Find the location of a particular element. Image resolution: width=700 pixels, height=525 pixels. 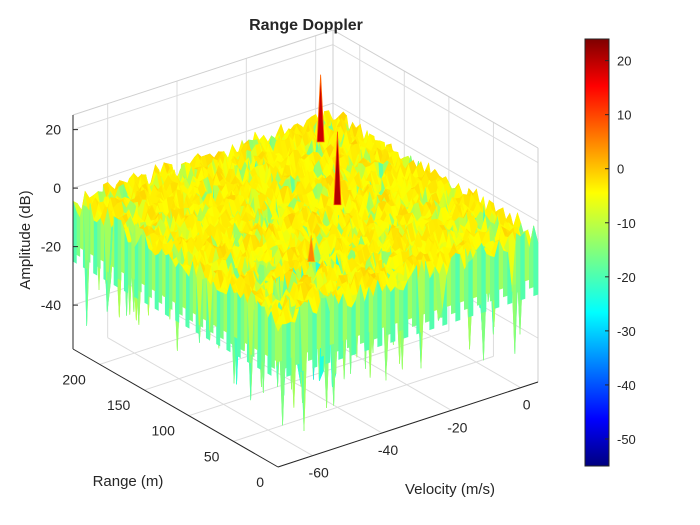

chart-title: Range Doppler is located at coordinates (306, 25).